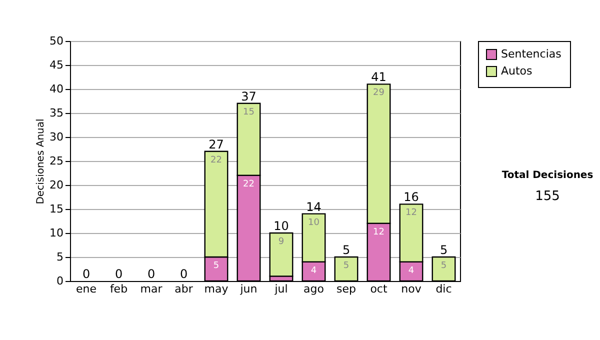  What do you see at coordinates (60, 257) in the screenshot?
I see `y-tick-label: 5` at bounding box center [60, 257].